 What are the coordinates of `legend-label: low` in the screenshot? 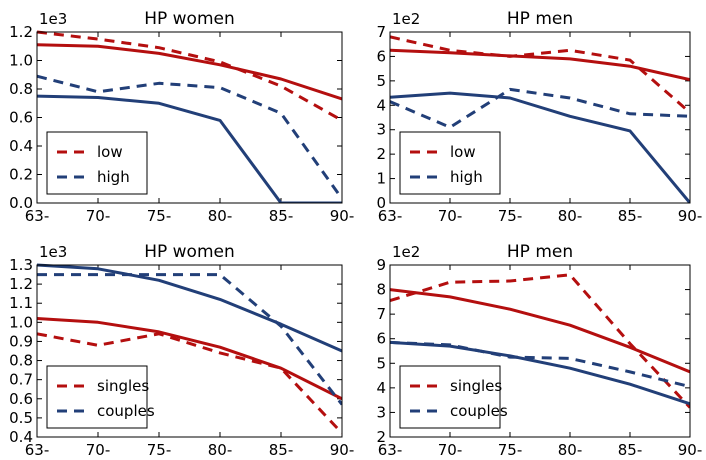 It's located at (110, 152).